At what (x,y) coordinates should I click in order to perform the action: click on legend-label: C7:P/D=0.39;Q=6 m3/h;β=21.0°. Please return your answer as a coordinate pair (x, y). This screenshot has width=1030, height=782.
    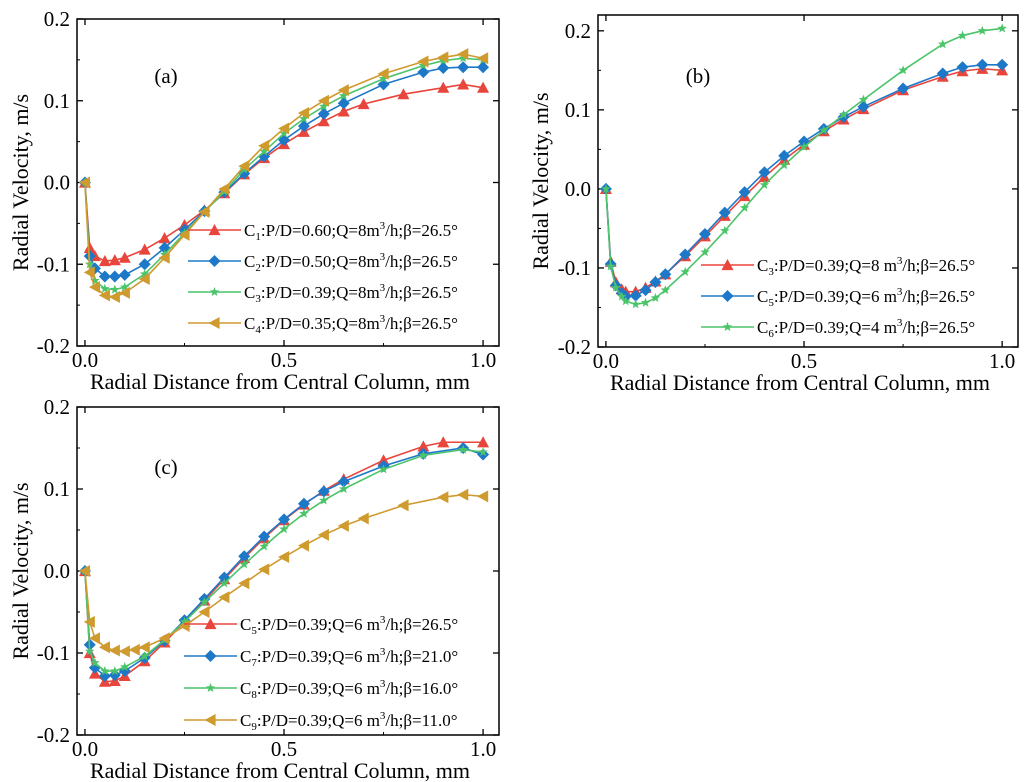
    Looking at the image, I should click on (349, 657).